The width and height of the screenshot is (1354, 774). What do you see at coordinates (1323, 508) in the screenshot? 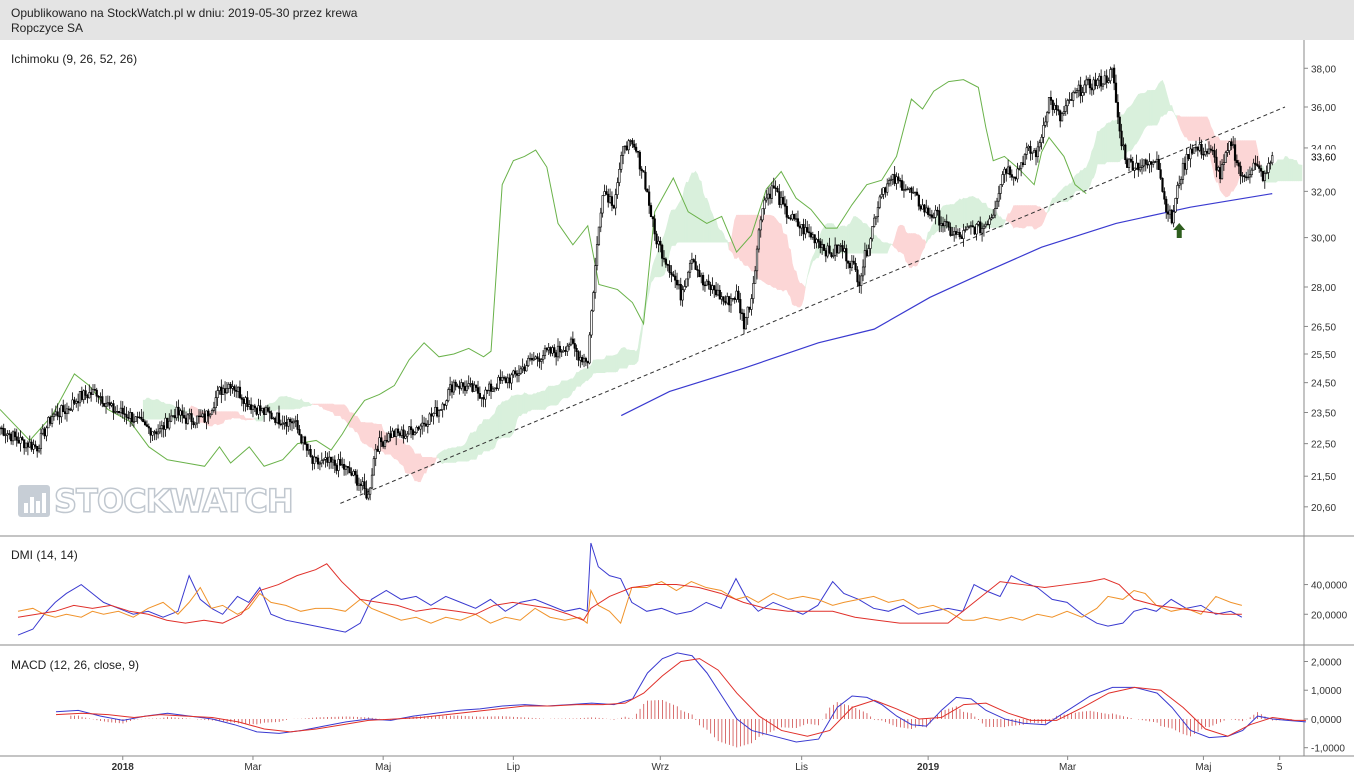
I see `price-tick-label: 20,60` at bounding box center [1323, 508].